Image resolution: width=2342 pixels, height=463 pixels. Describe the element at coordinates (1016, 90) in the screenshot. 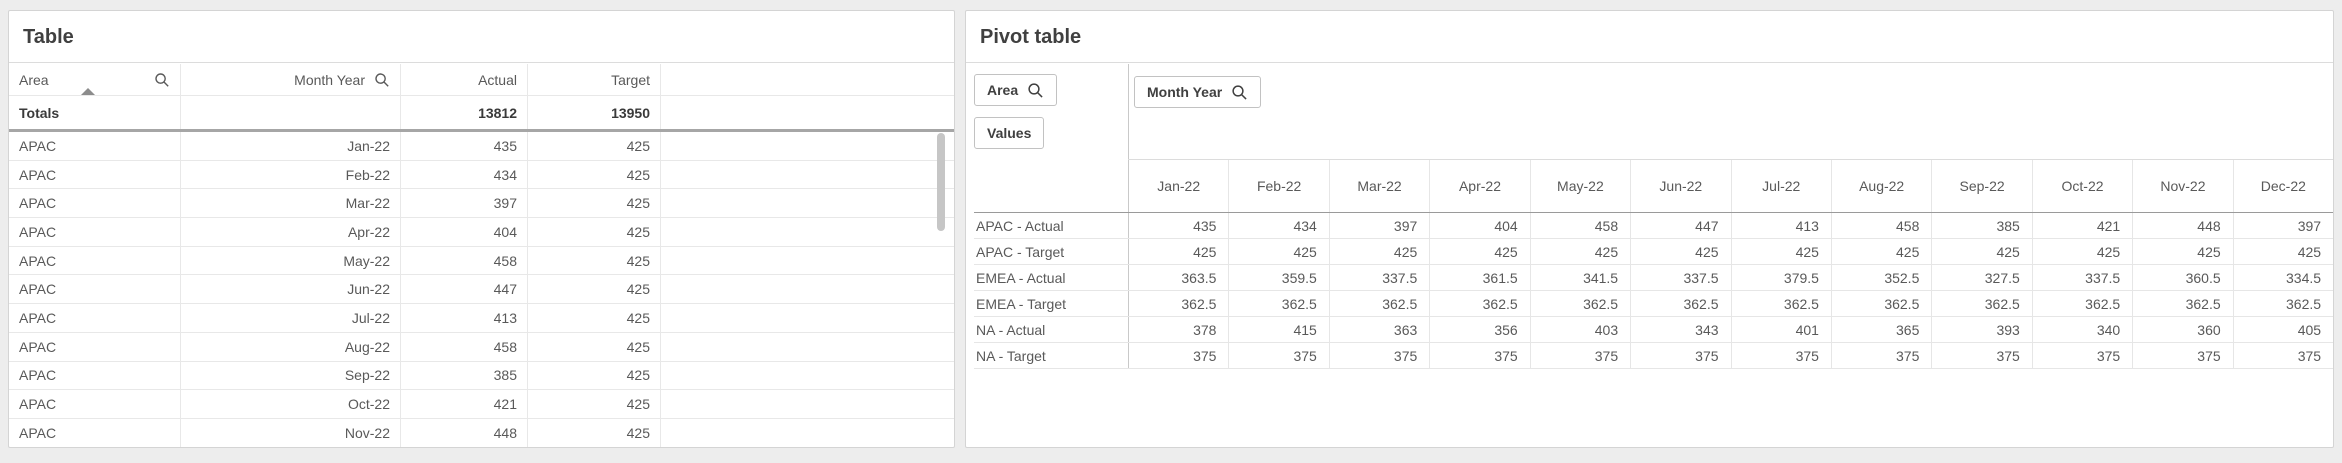

I see `pivot-row-dimension-button: Area` at that location.